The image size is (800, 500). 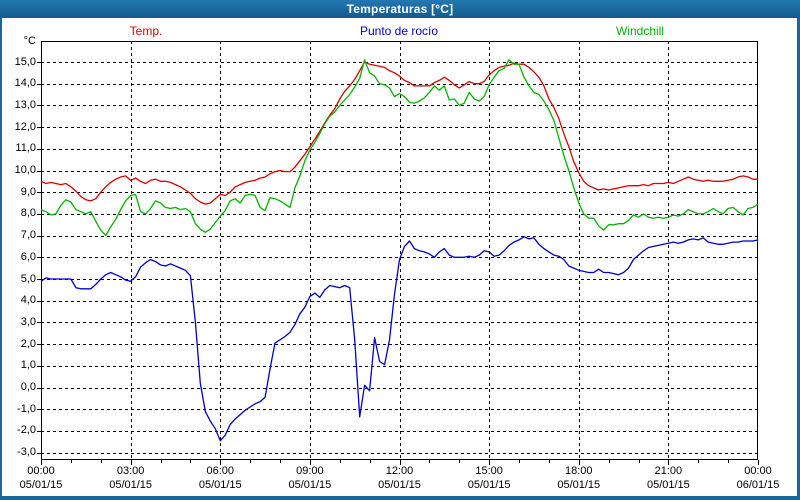 What do you see at coordinates (26, 452) in the screenshot?
I see `y-tick-label: -3,0` at bounding box center [26, 452].